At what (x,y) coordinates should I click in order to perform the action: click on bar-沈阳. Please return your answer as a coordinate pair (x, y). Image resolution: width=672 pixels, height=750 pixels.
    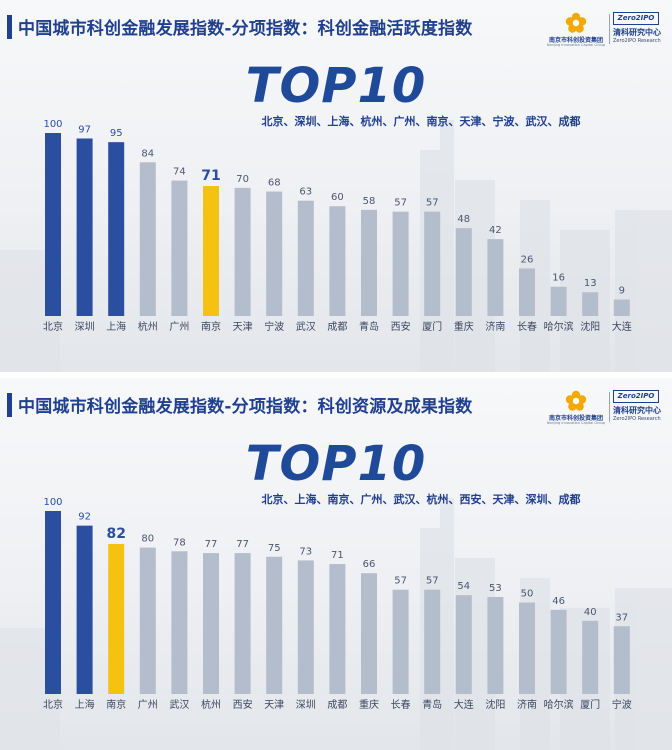
    Looking at the image, I should click on (590, 304).